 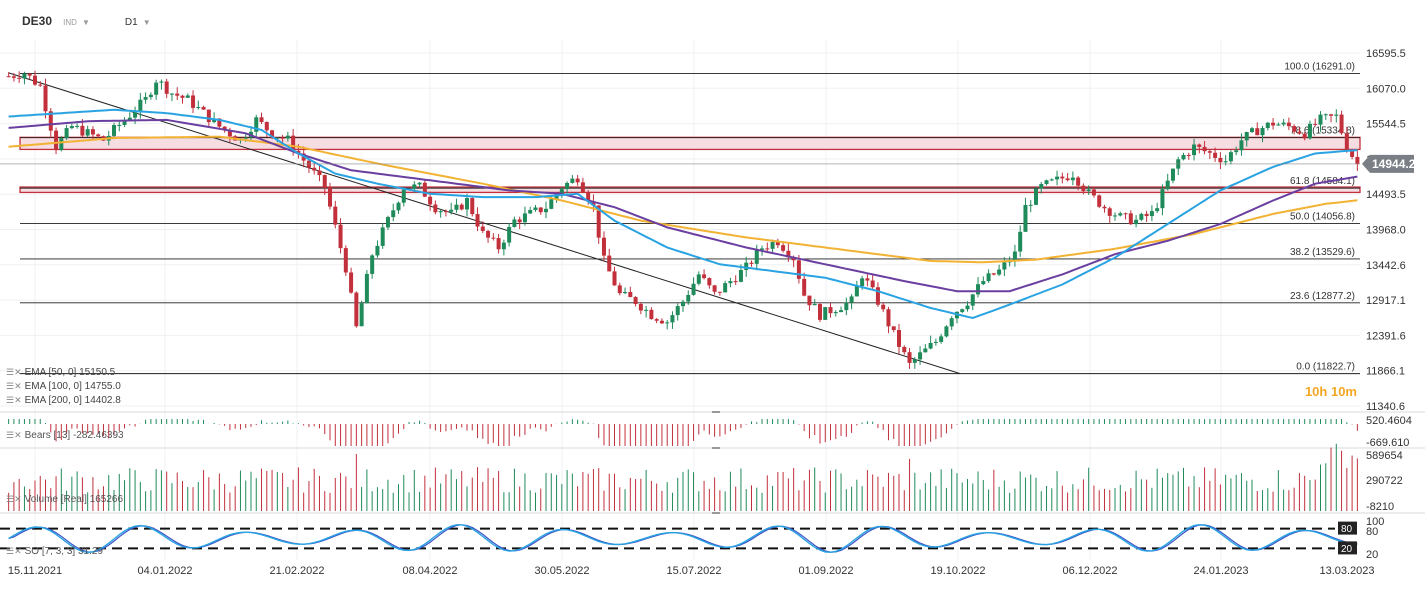 I want to click on volume-legend: ☰✕ Volume [Real] 165266, so click(x=64, y=499).